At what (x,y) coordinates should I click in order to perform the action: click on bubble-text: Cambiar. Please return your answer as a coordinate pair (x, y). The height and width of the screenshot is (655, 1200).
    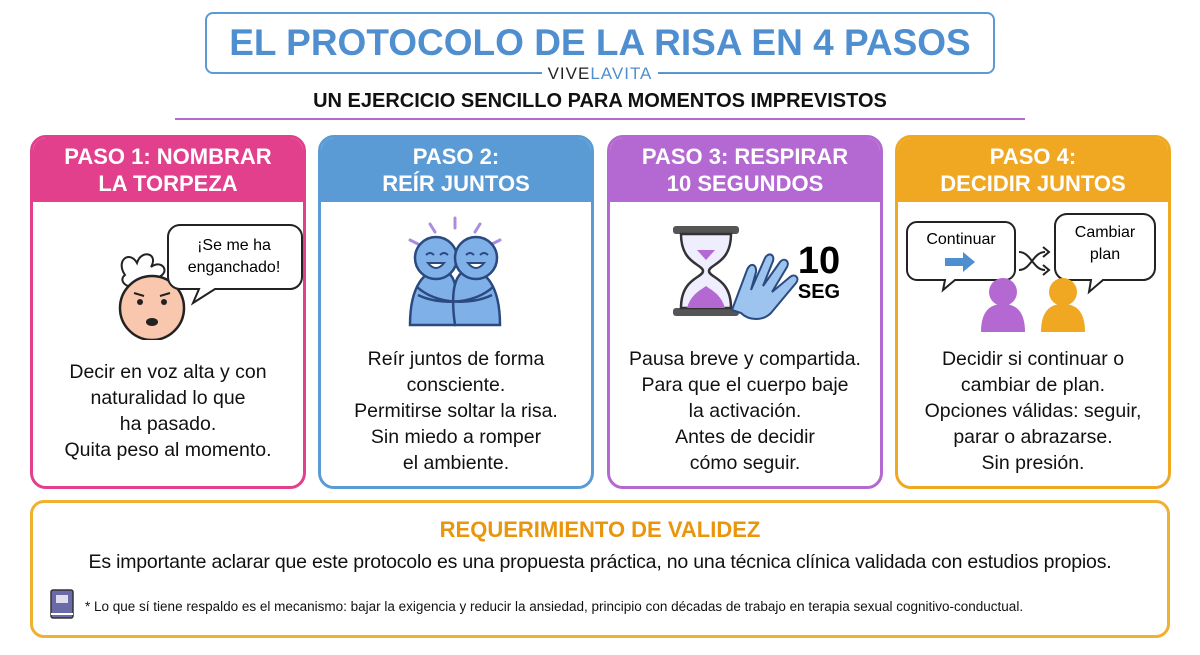
    Looking at the image, I should click on (1105, 232).